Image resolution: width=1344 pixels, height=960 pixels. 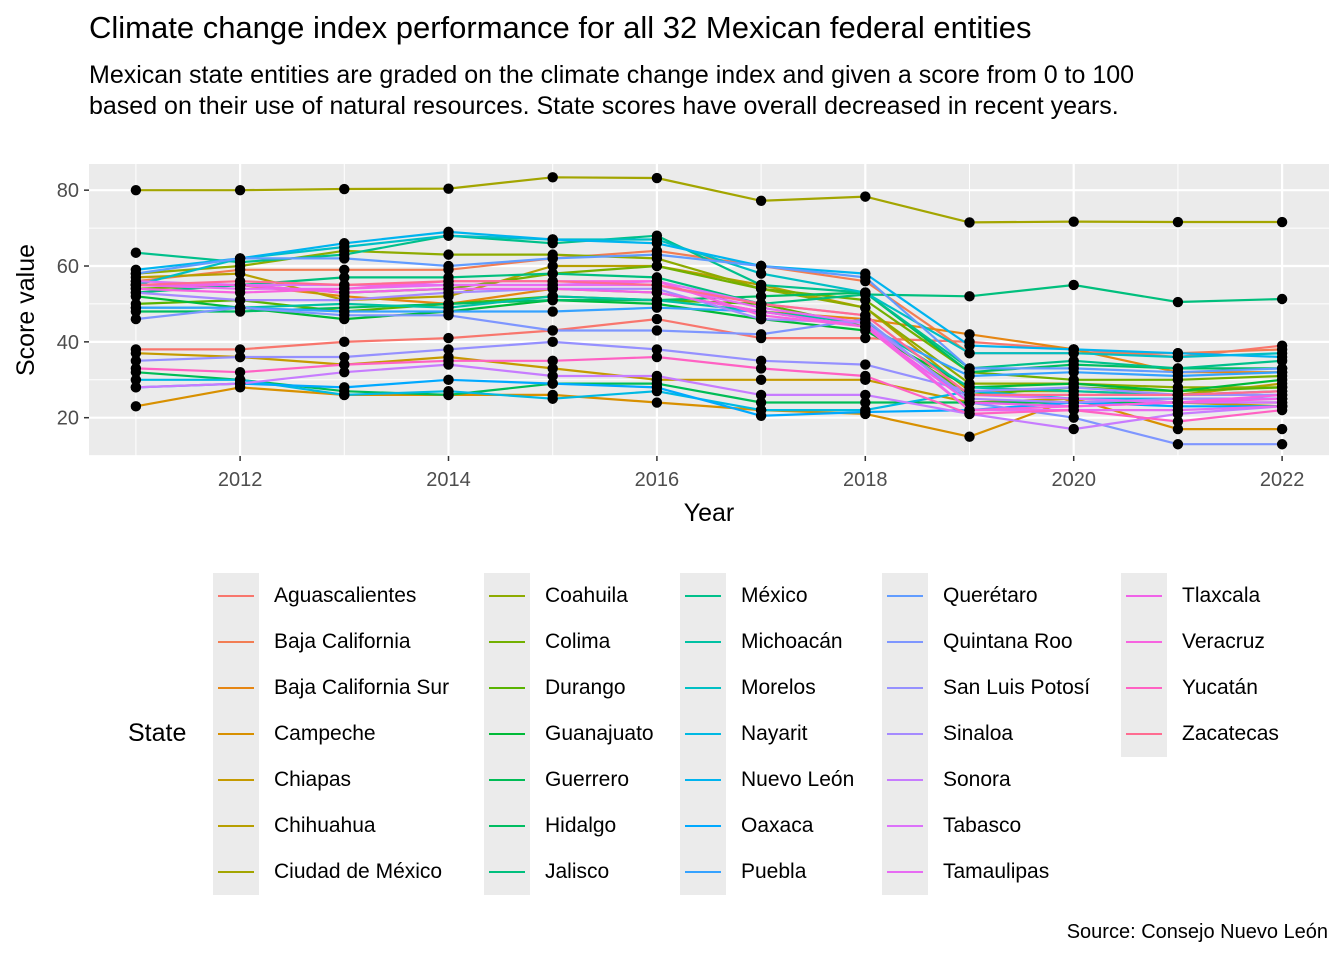 What do you see at coordinates (599, 733) in the screenshot?
I see `legend-label: Guanajuato` at bounding box center [599, 733].